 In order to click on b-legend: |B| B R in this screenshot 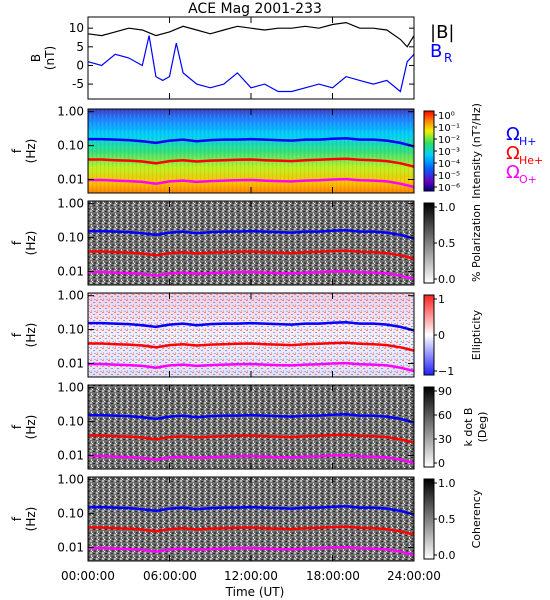, I will do `click(442, 43)`.